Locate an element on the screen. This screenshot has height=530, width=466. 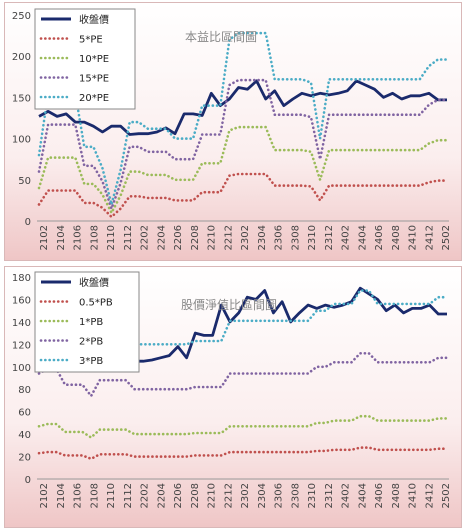
chart-title: 本益比區間圖 is located at coordinates (221, 37).